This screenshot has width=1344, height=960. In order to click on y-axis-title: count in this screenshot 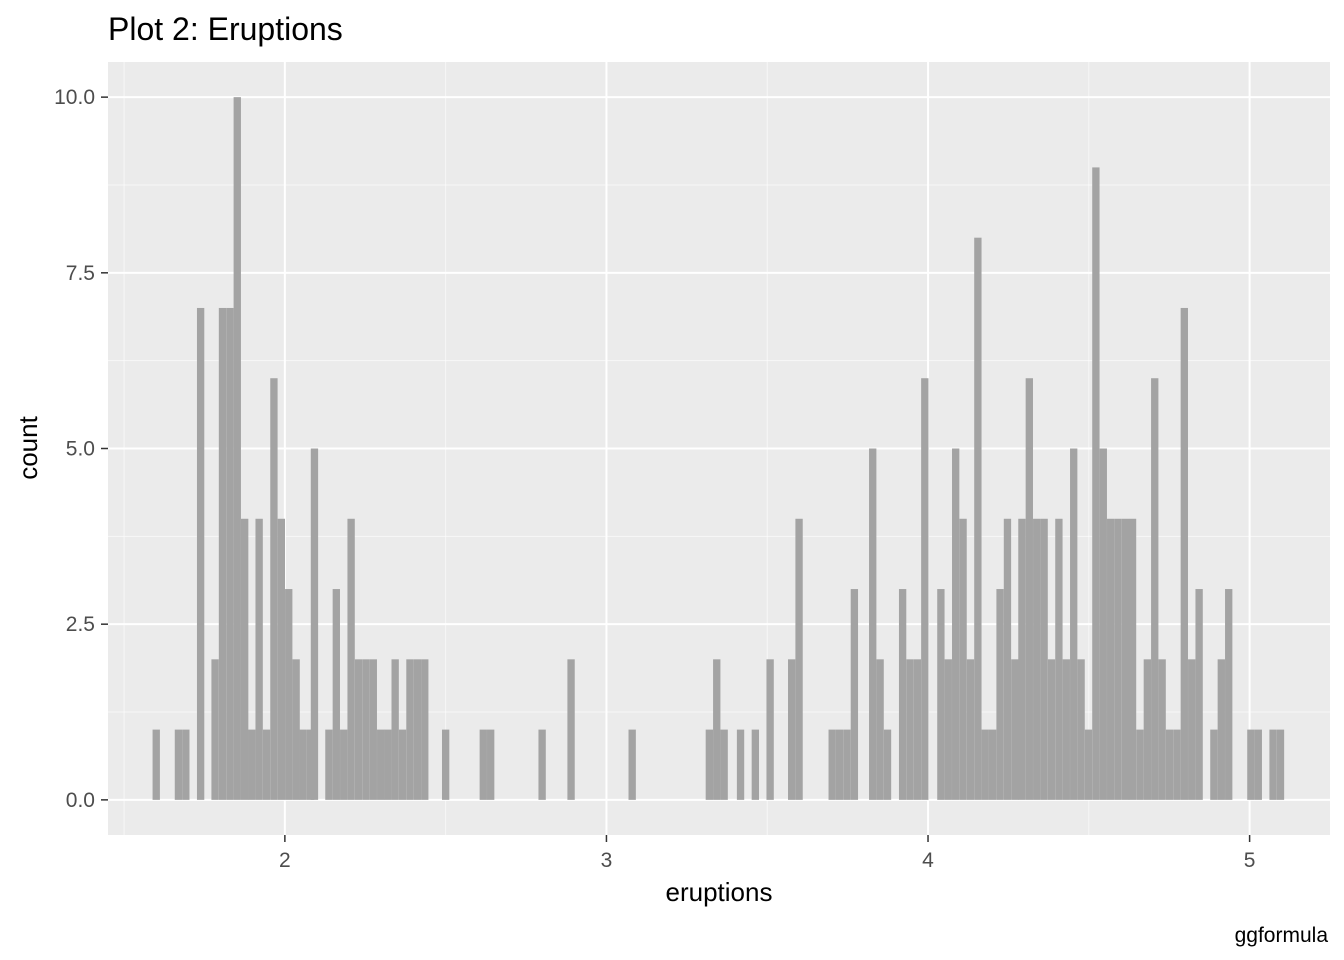, I will do `click(28, 447)`.